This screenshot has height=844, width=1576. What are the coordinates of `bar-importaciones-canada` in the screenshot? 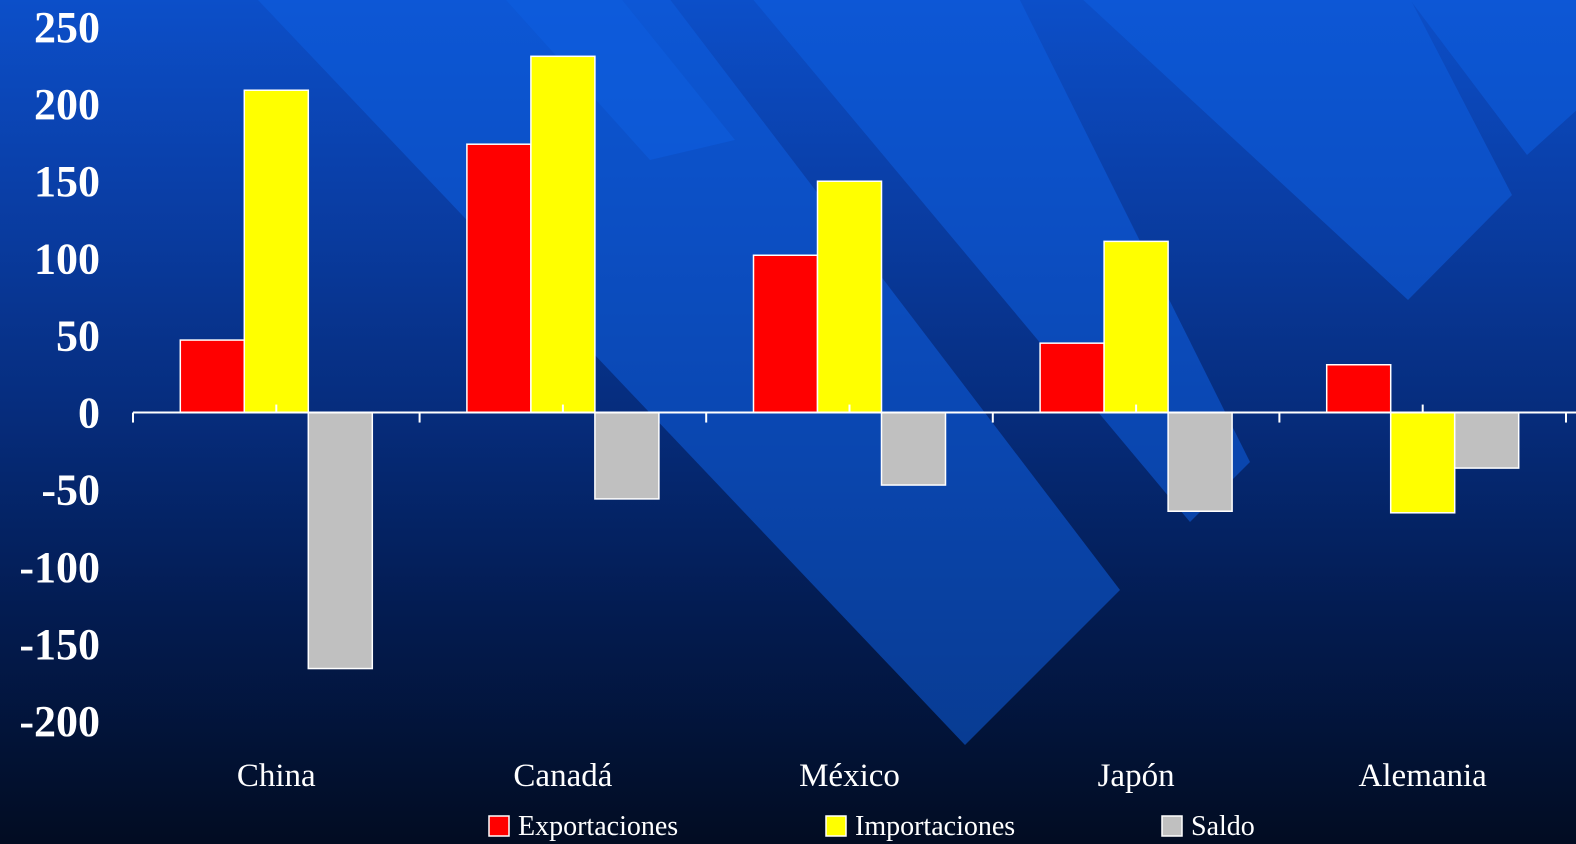 It's located at (563, 234).